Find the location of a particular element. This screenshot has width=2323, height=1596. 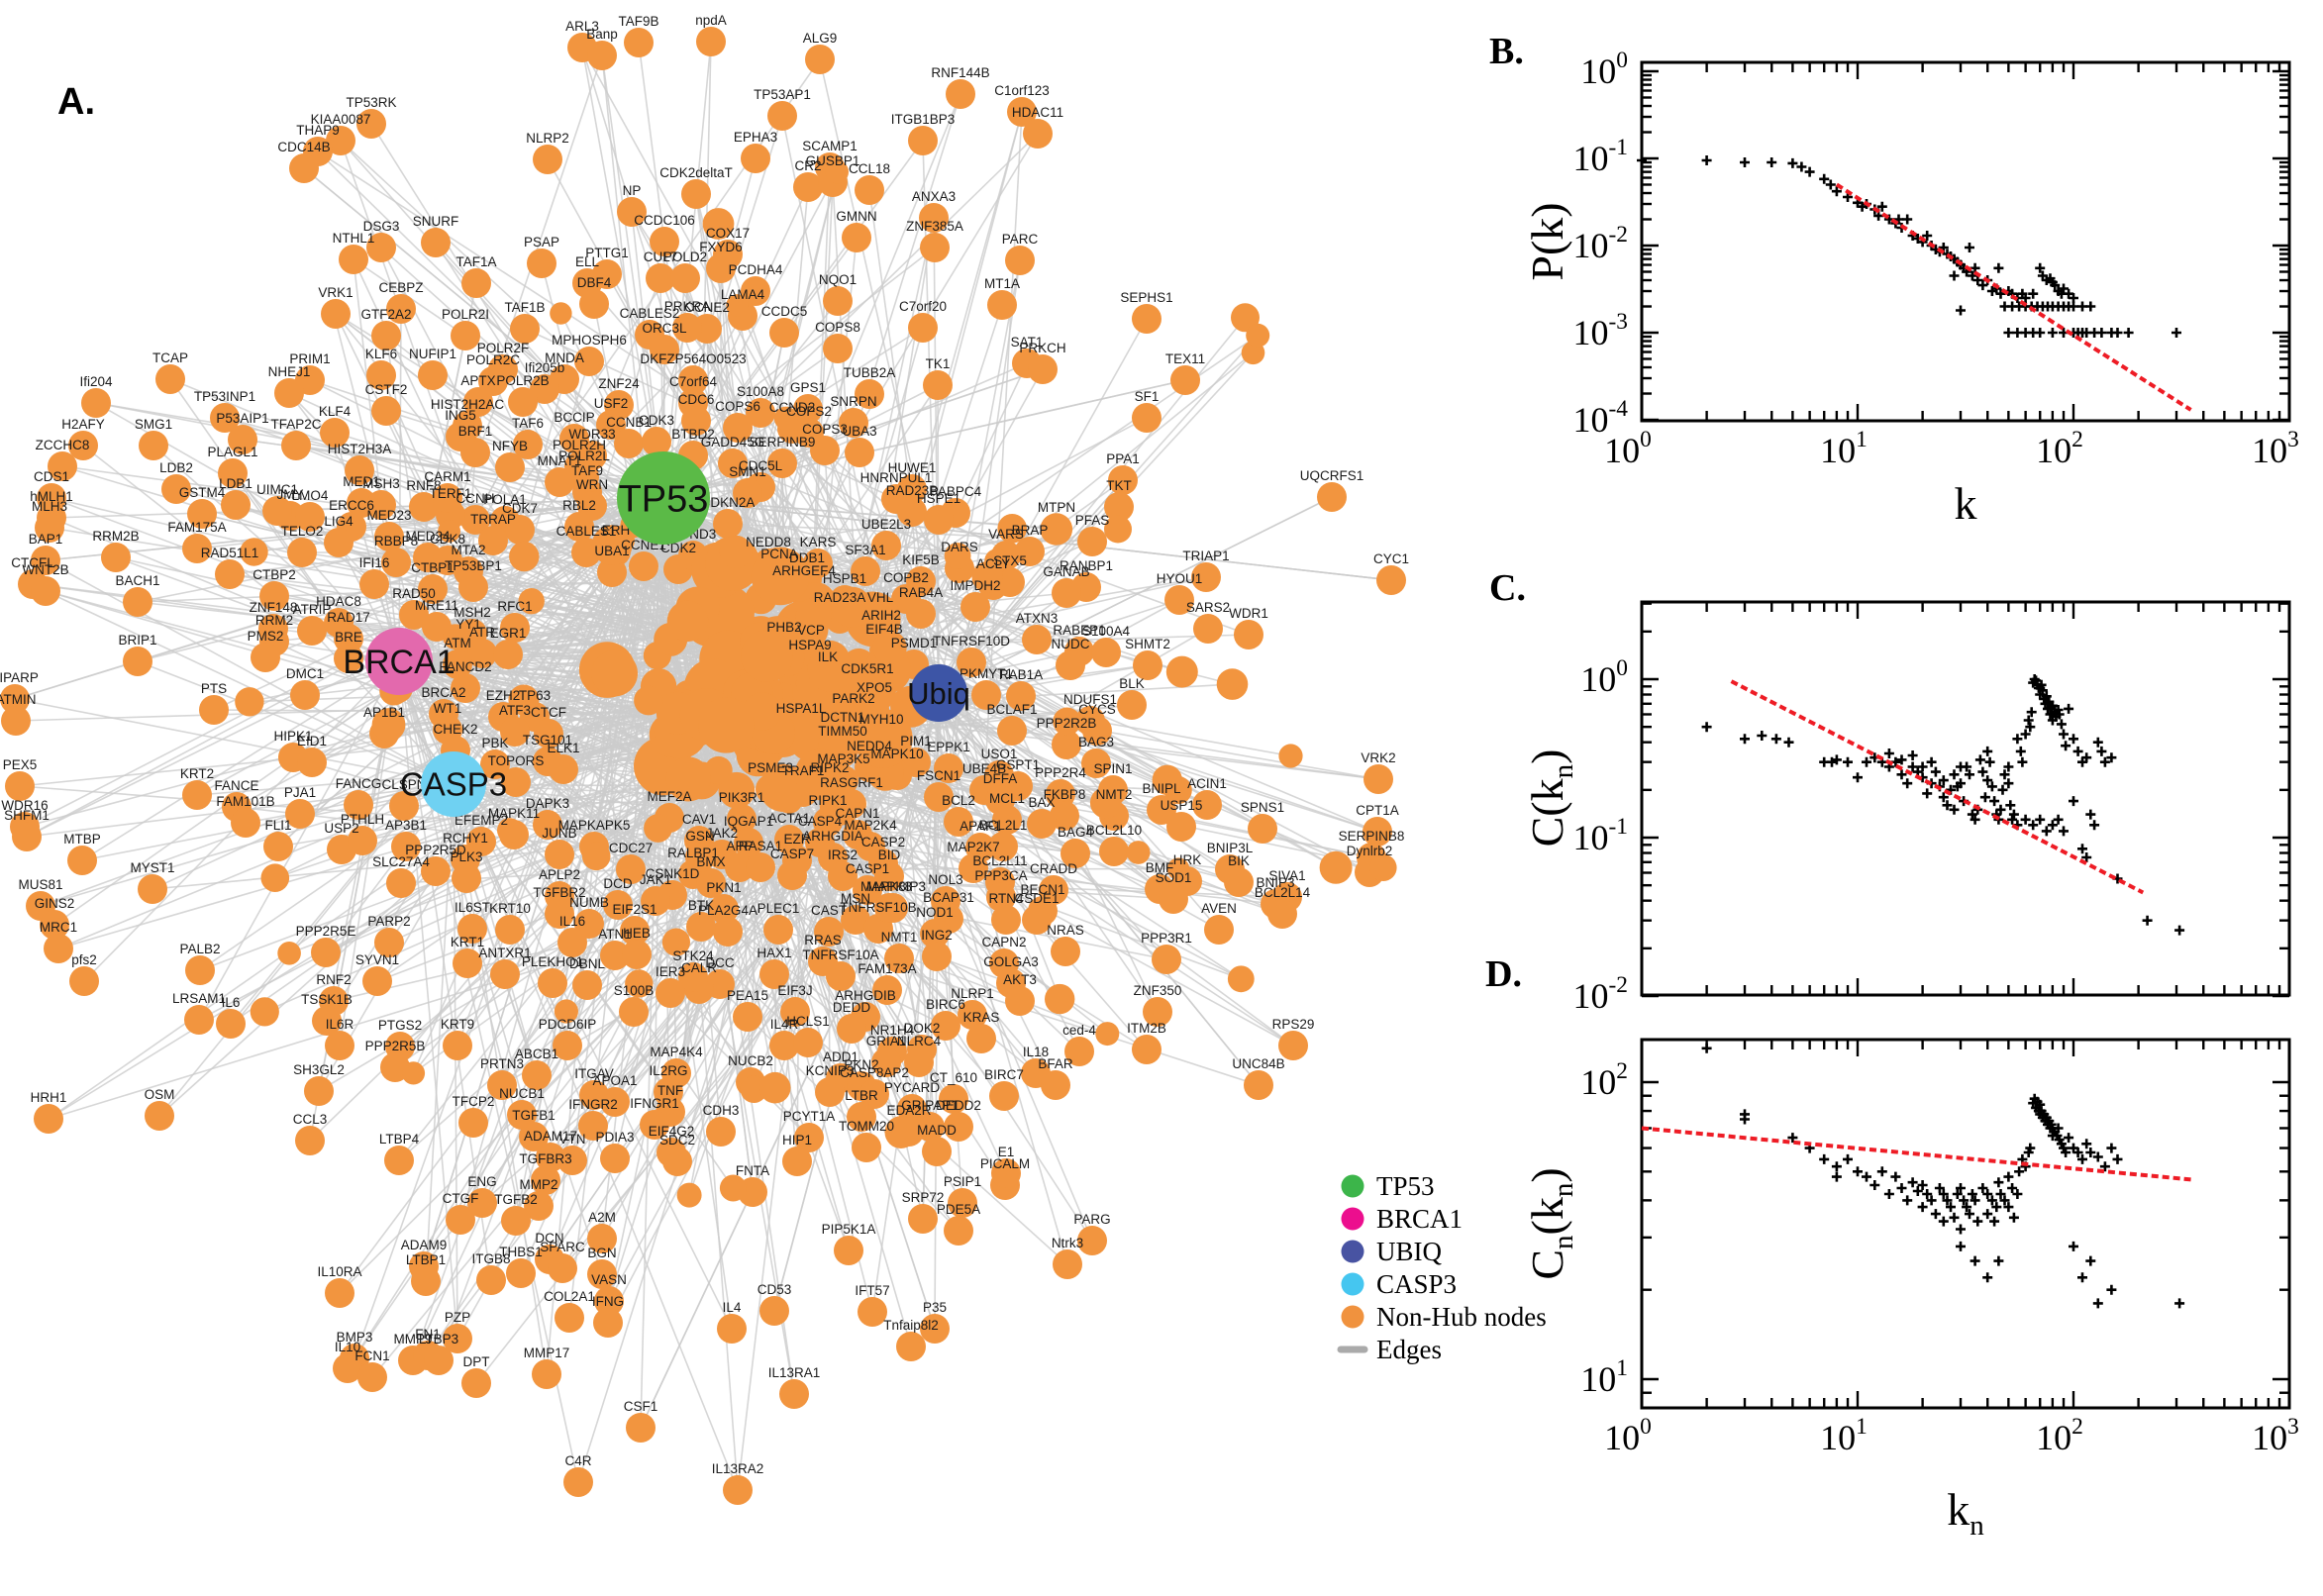

svg-text: EIF2S1 is located at coordinates (634, 909).